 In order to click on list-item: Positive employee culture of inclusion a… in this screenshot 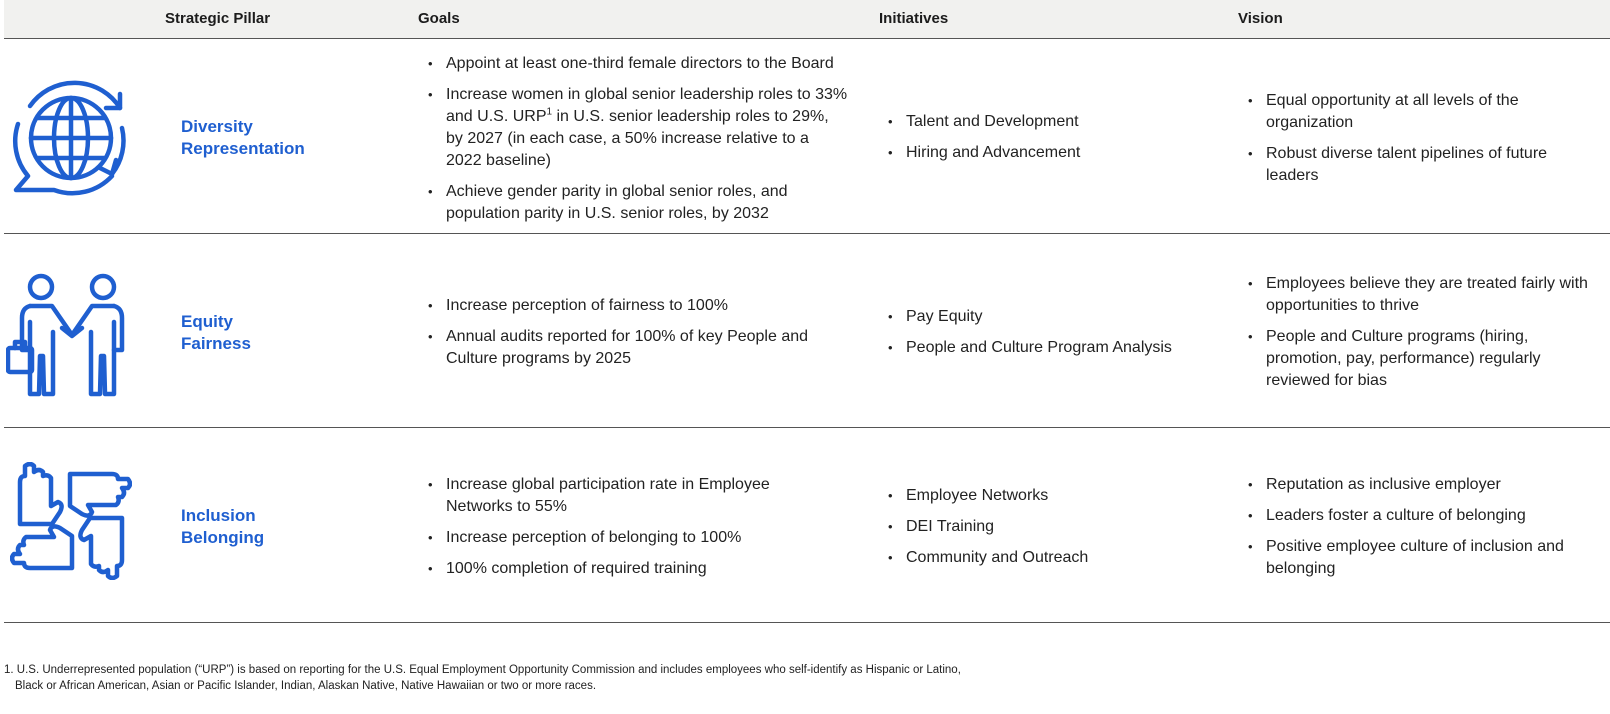, I will do `click(1418, 558)`.